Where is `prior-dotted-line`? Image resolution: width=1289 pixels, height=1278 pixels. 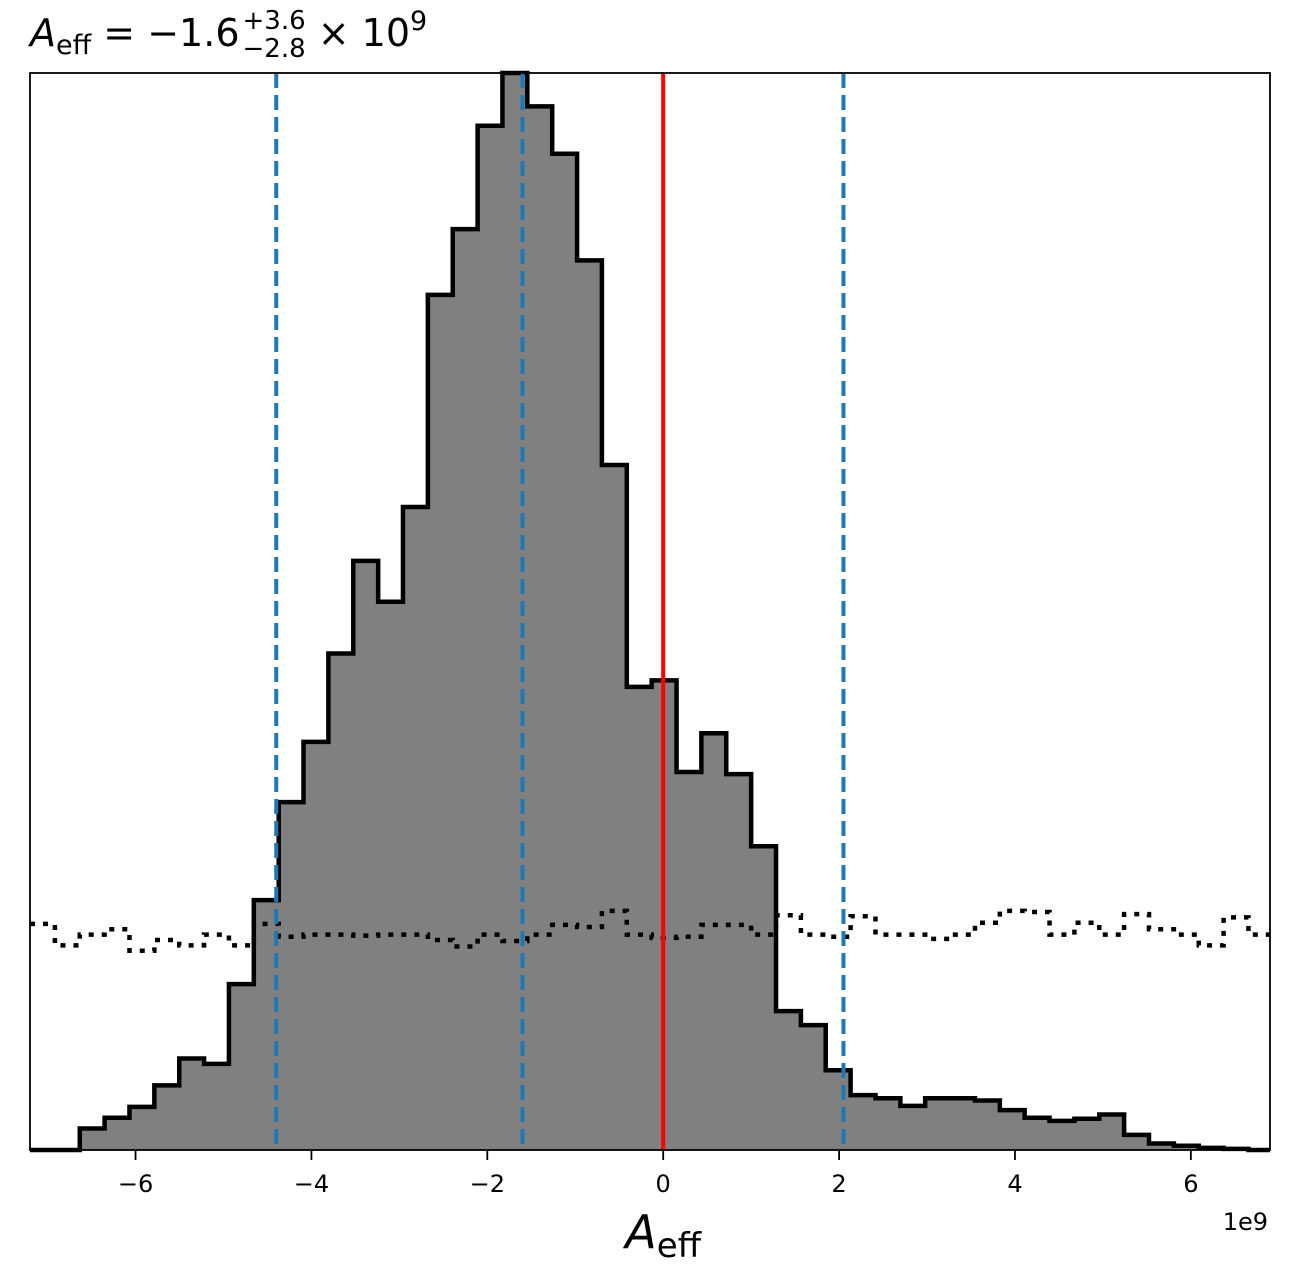
prior-dotted-line is located at coordinates (650, 931).